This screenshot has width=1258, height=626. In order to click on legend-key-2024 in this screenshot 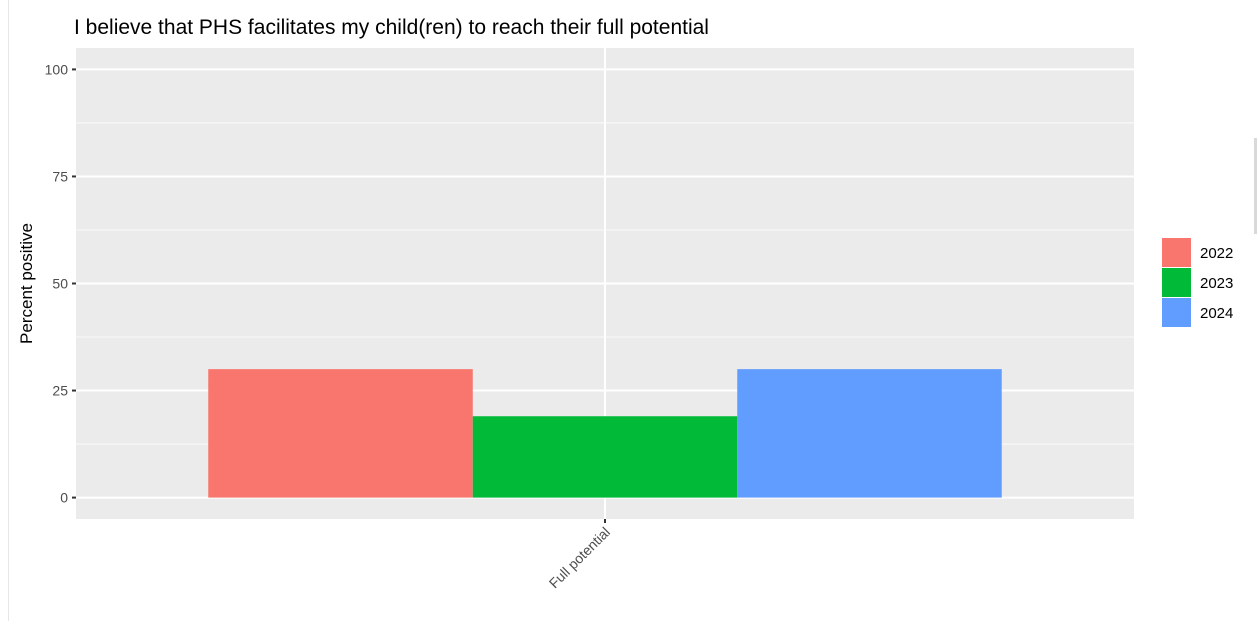, I will do `click(1176, 312)`.